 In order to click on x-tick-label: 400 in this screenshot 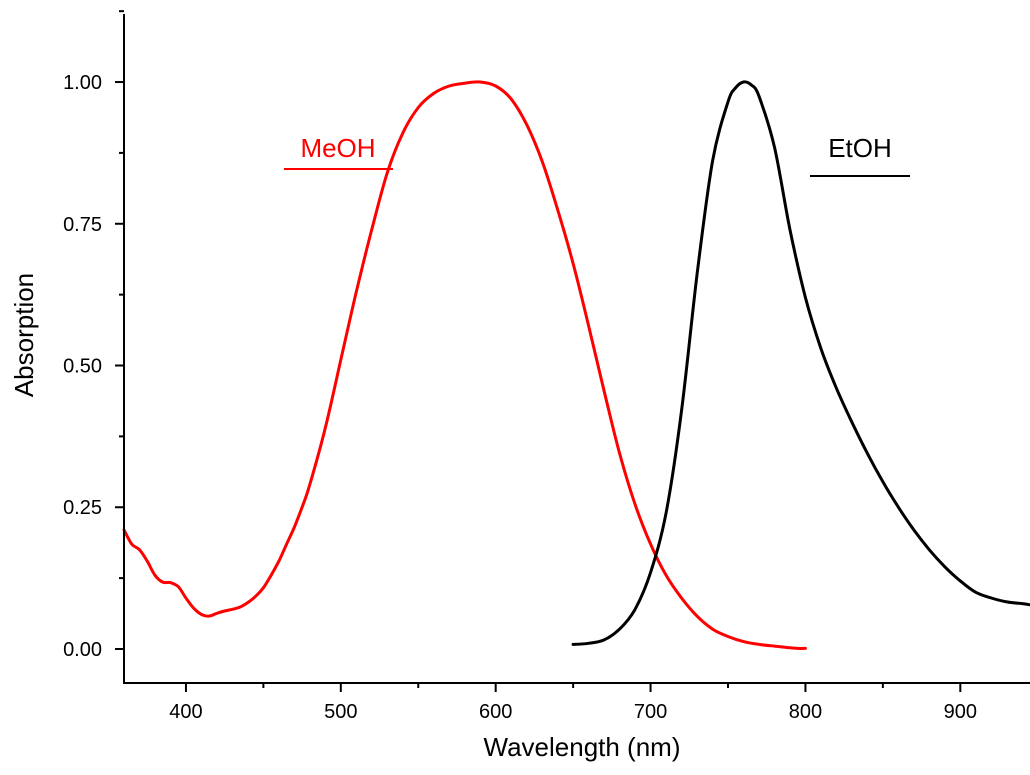, I will do `click(185, 712)`.